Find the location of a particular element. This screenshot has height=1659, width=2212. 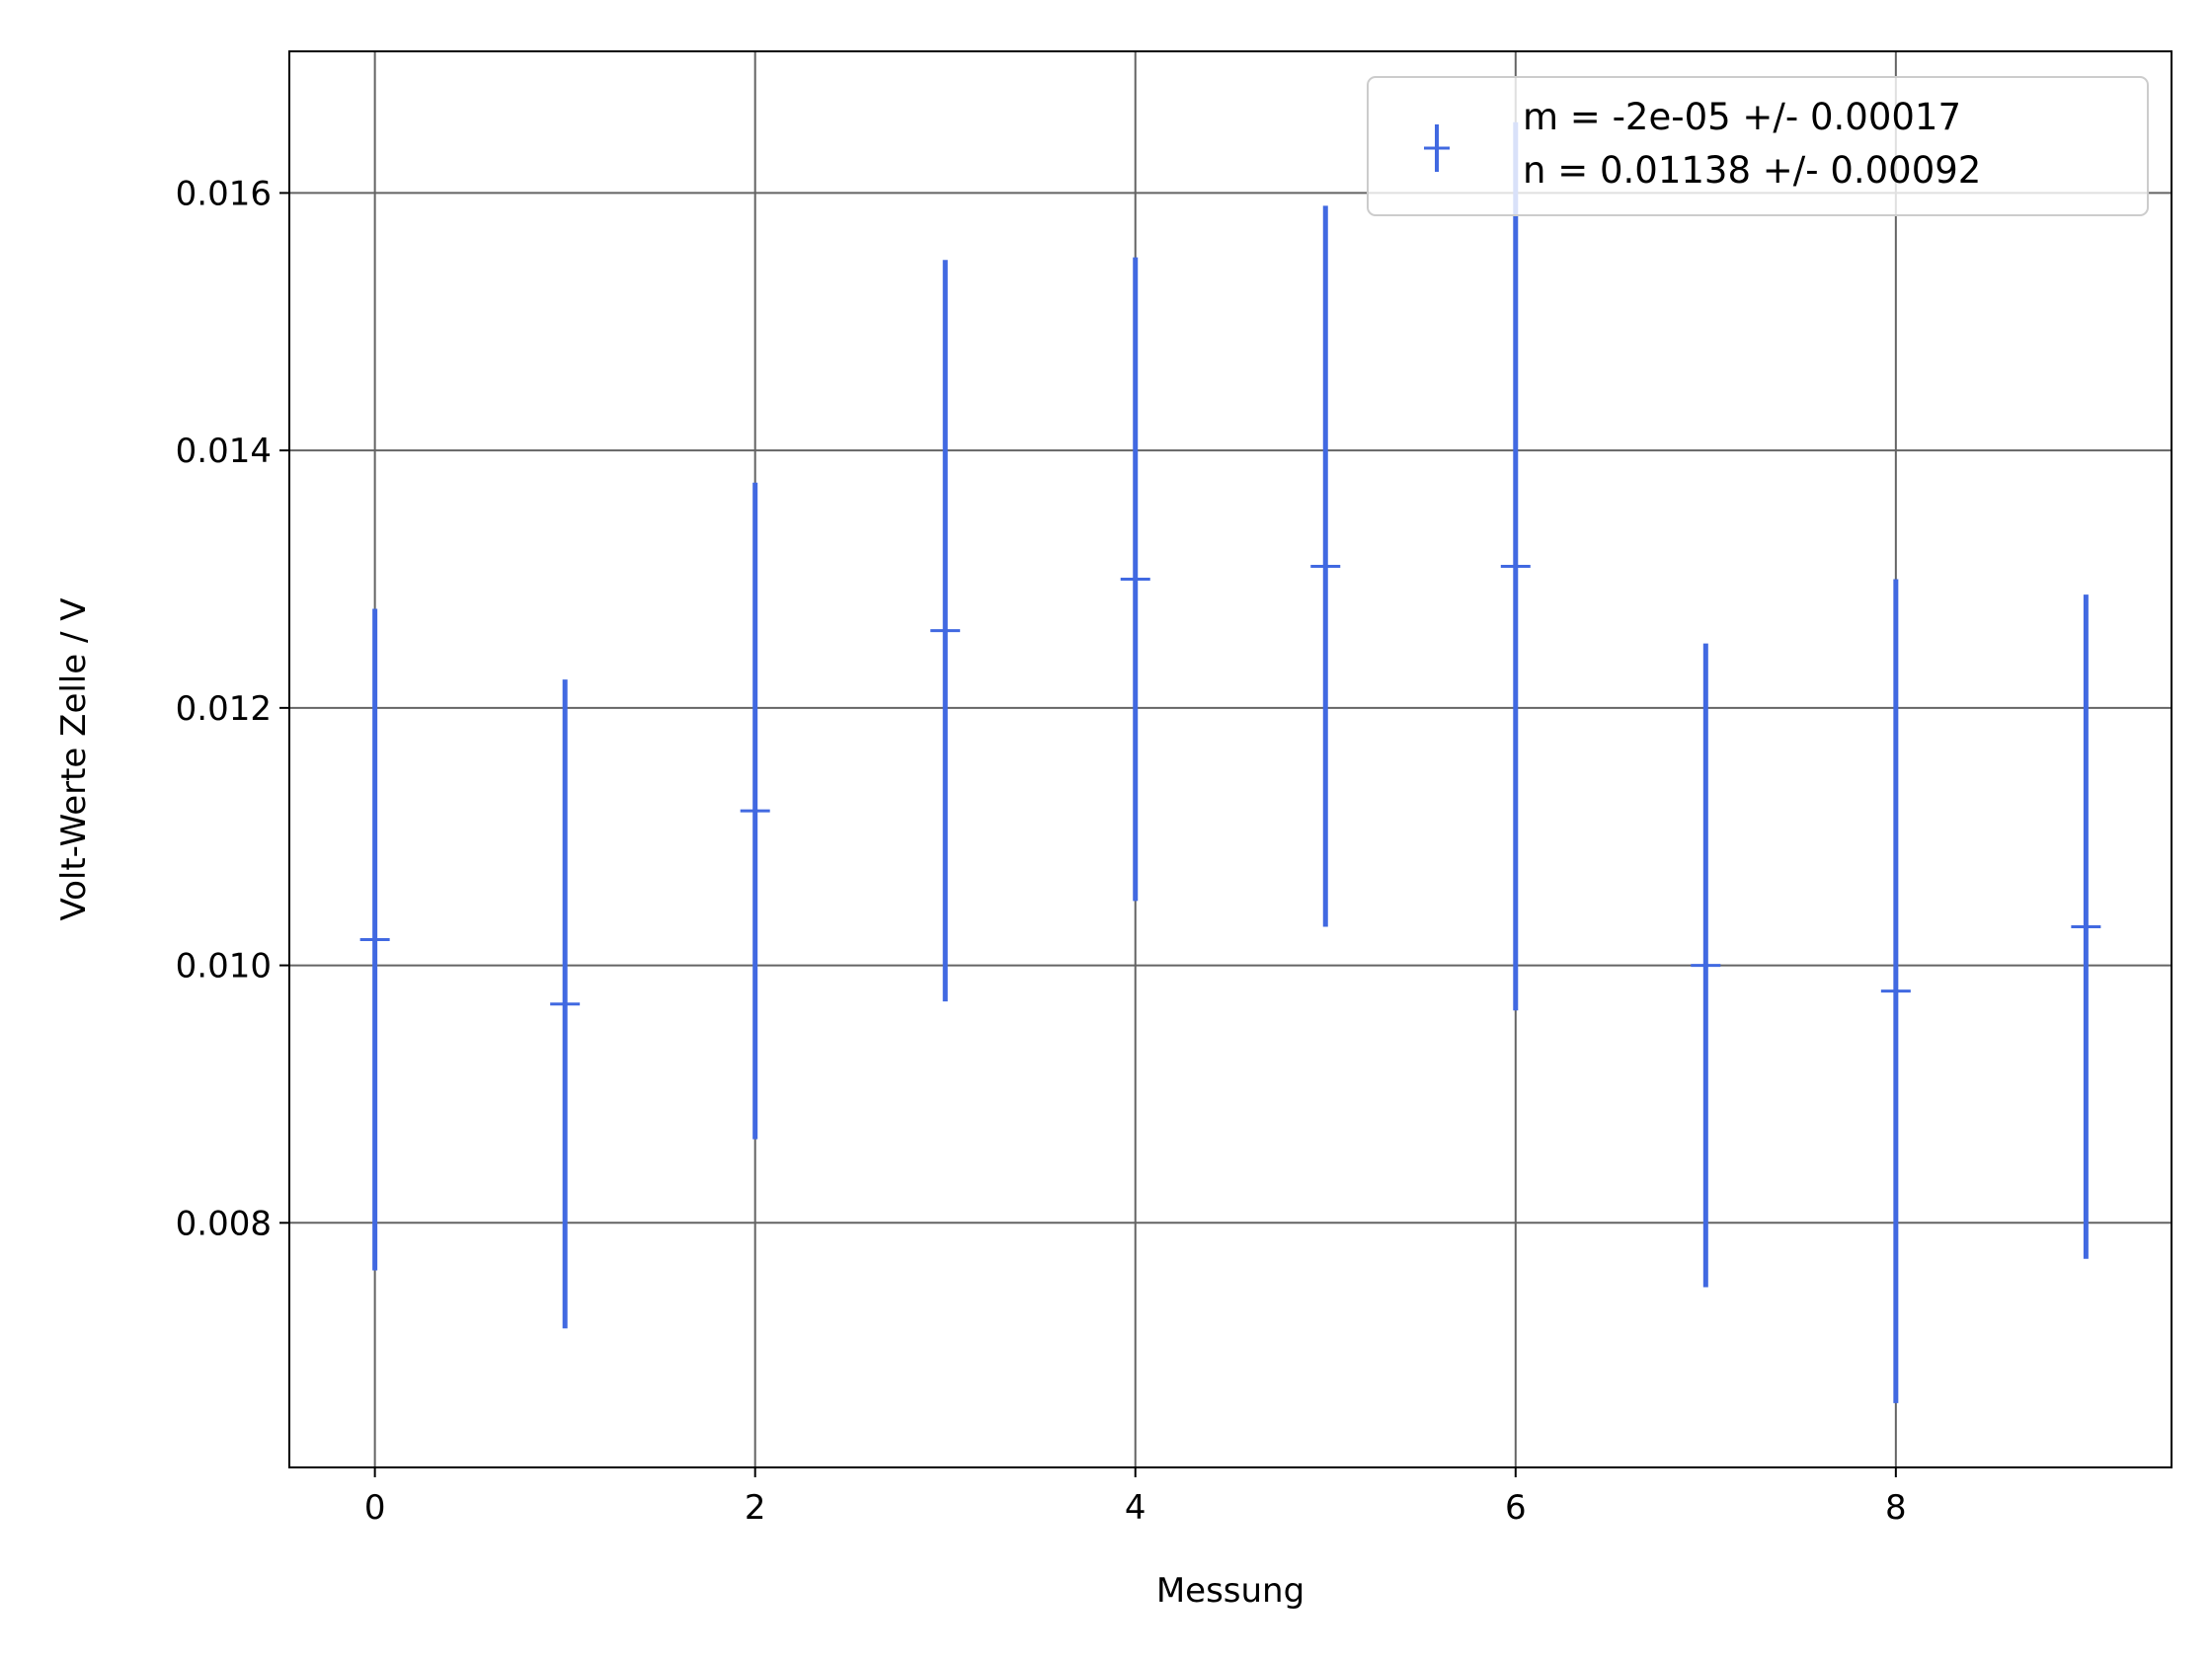

y-tick-label: 0.014 is located at coordinates (224, 451).